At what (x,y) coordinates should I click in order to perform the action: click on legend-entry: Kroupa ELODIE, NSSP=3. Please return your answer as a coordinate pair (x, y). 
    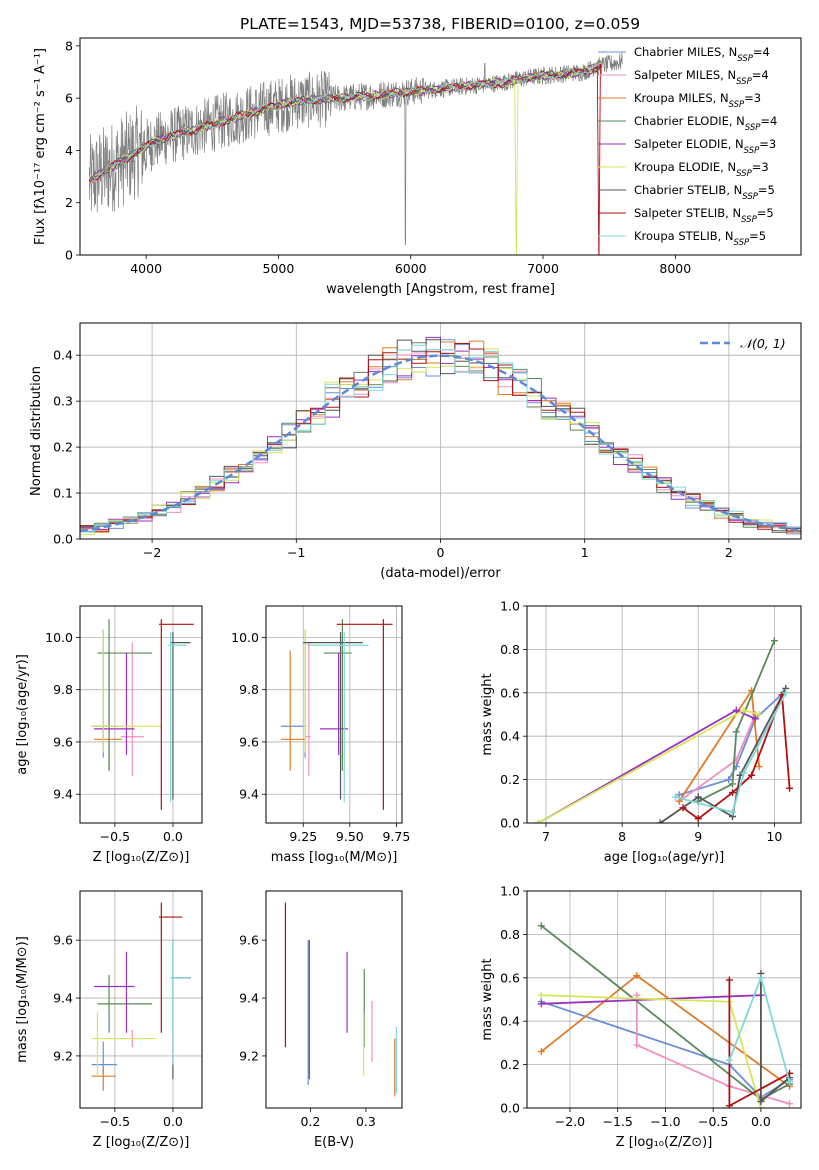
    Looking at the image, I should click on (701, 169).